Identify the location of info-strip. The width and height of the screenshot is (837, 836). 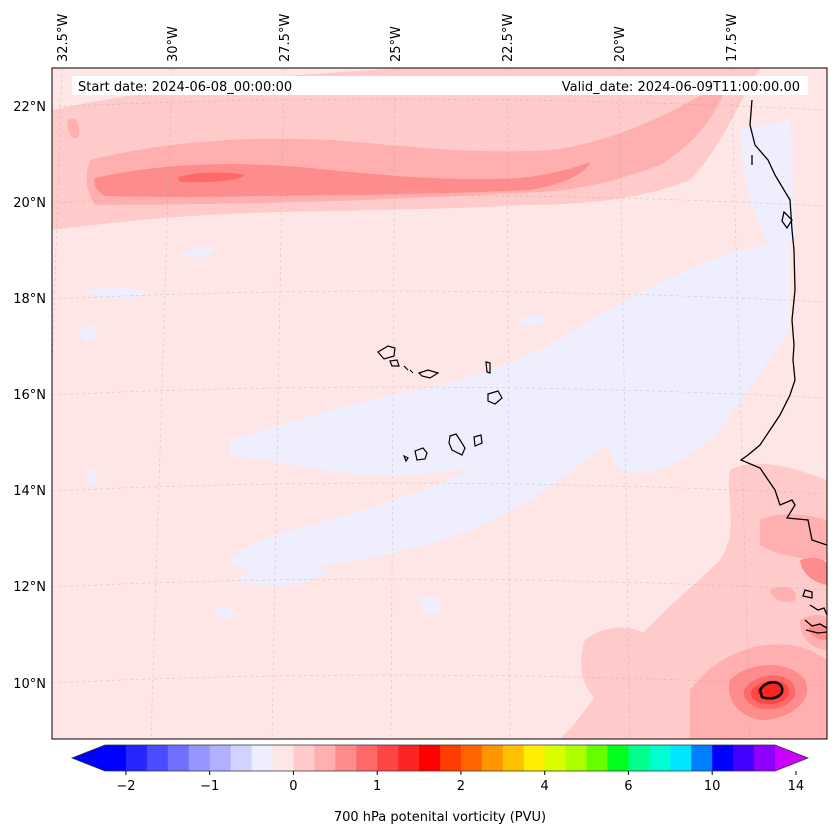
(440, 85).